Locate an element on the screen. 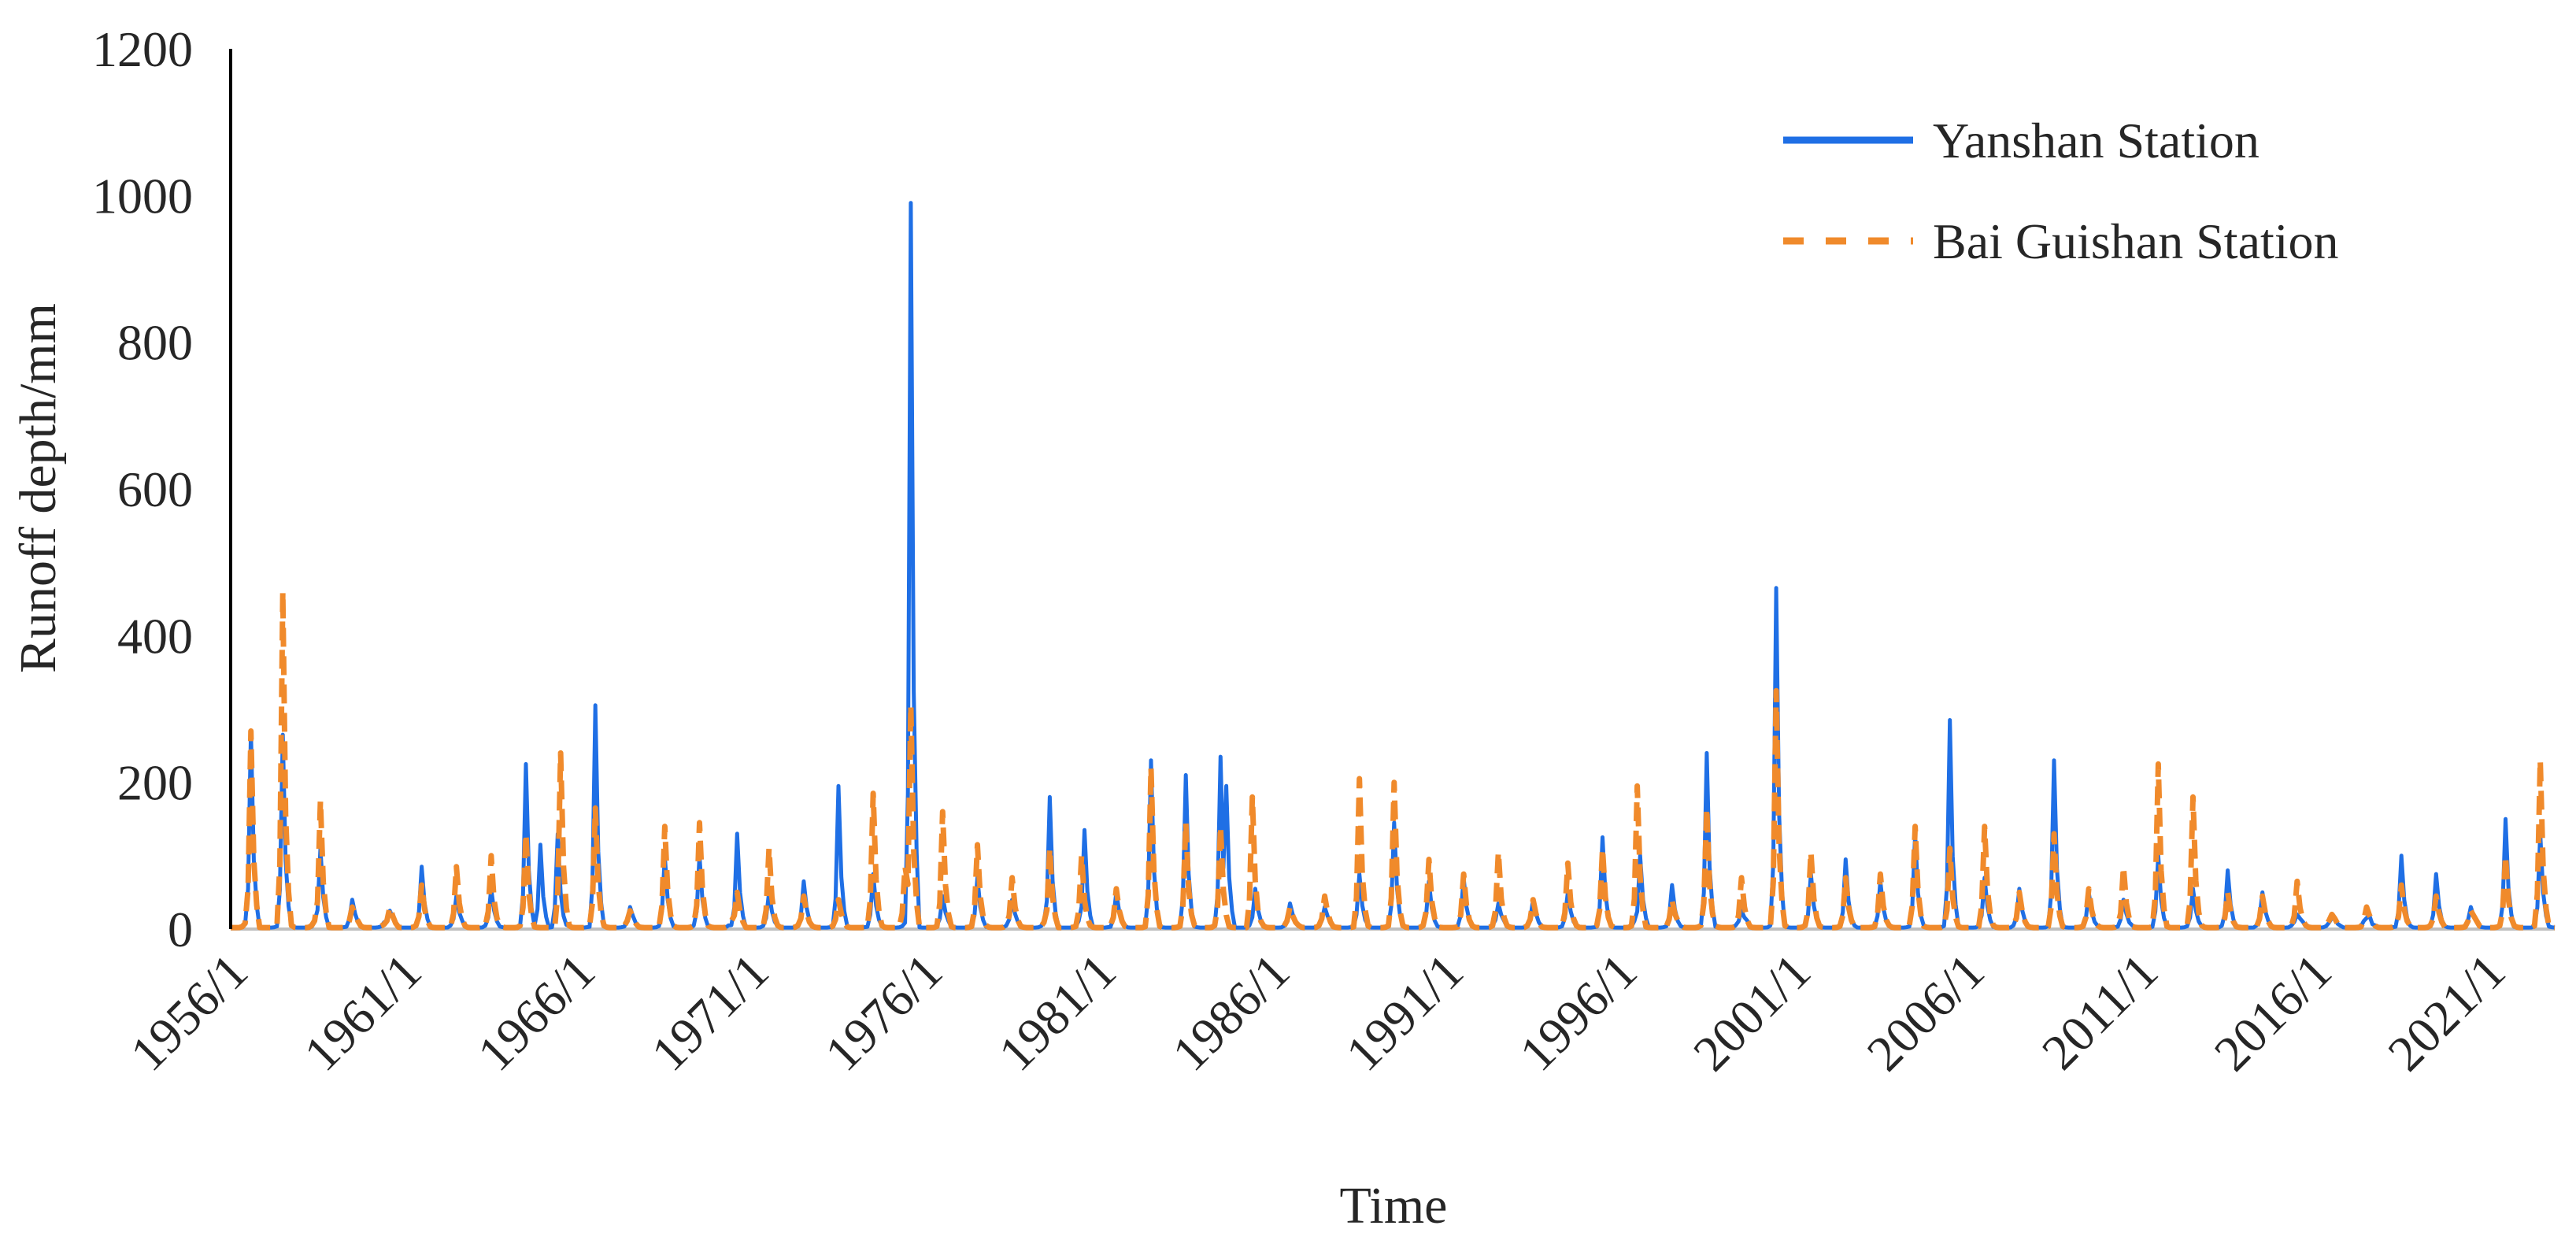 The width and height of the screenshot is (2576, 1244). x-tick-label: 1981/1 is located at coordinates (1057, 1012).